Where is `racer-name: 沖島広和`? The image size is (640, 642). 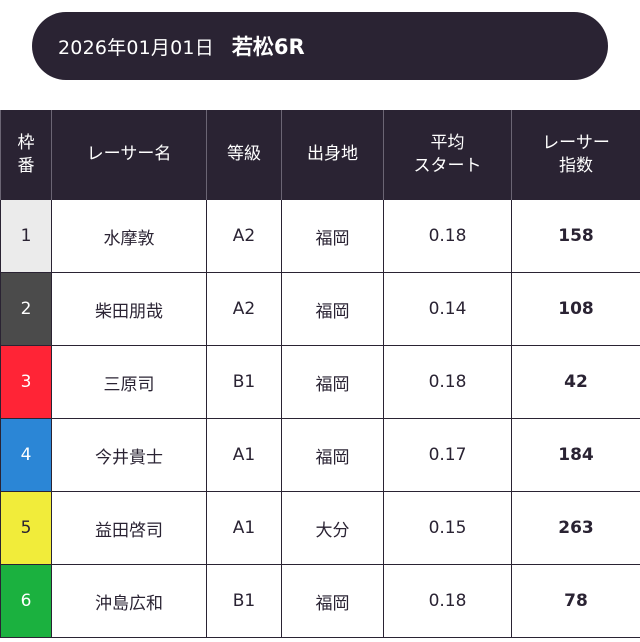 racer-name: 沖島広和 is located at coordinates (129, 601).